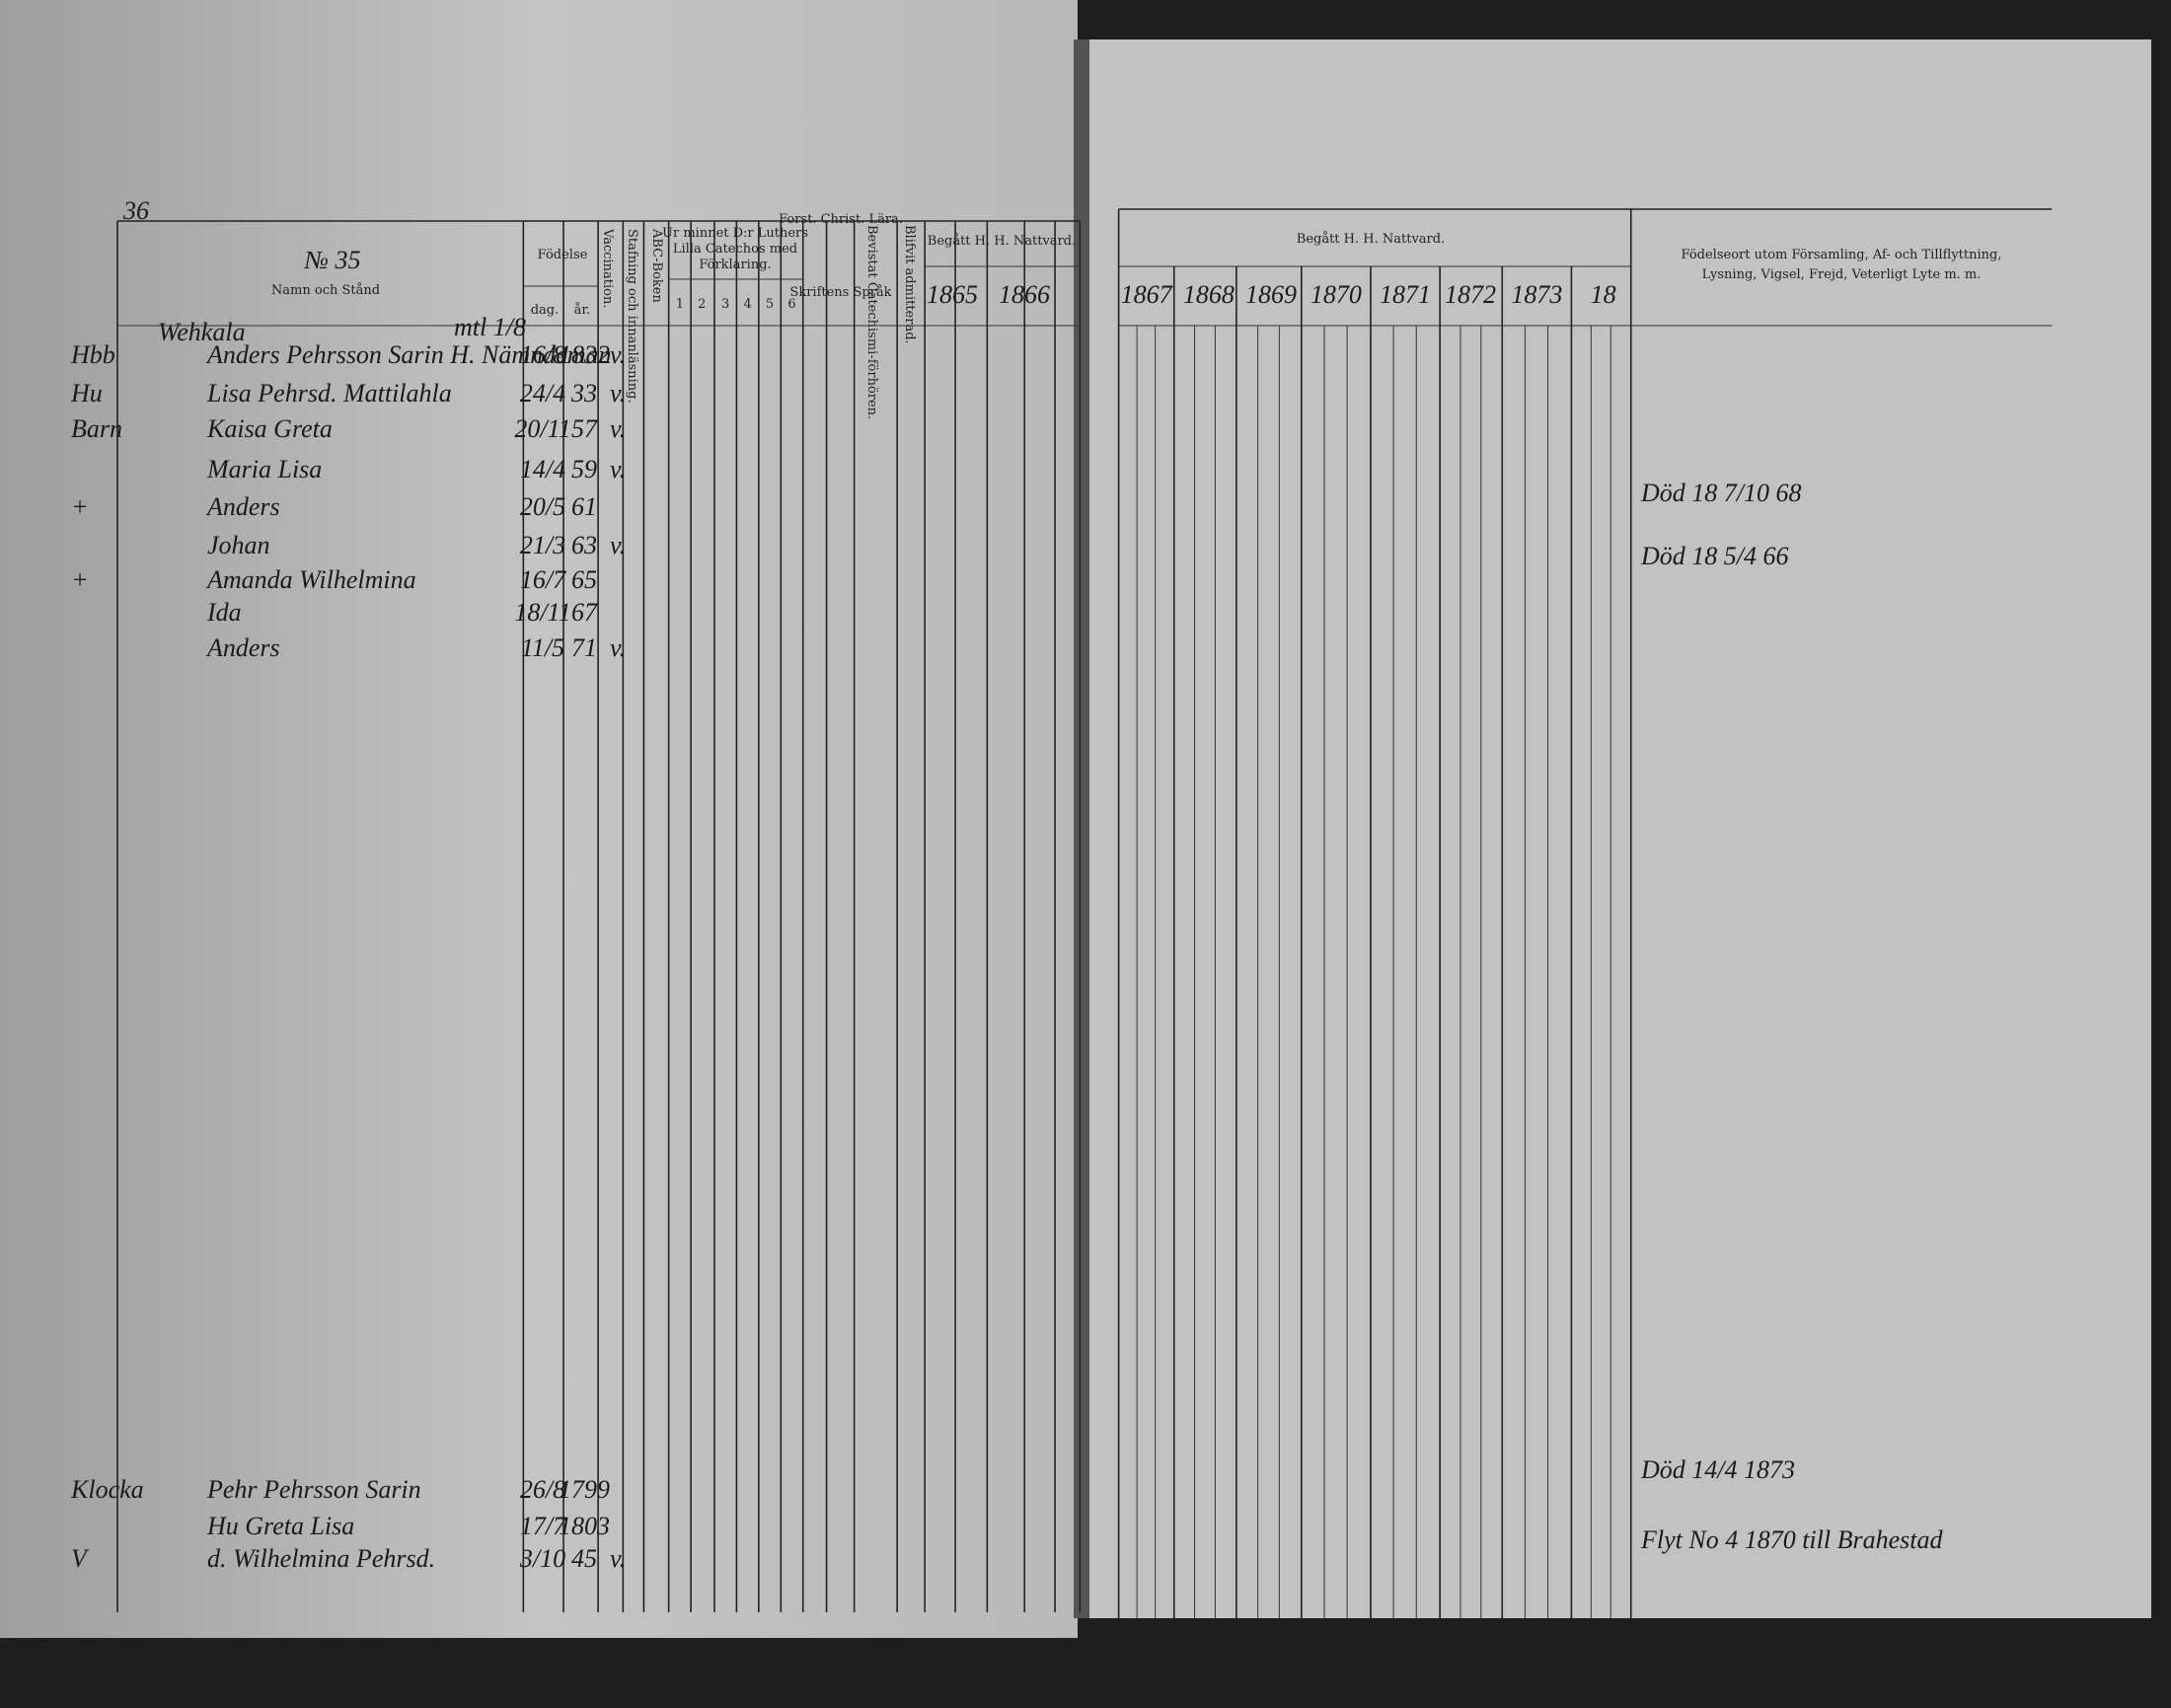 The height and width of the screenshot is (1708, 2171). I want to click on birth-year: 33, so click(583, 393).